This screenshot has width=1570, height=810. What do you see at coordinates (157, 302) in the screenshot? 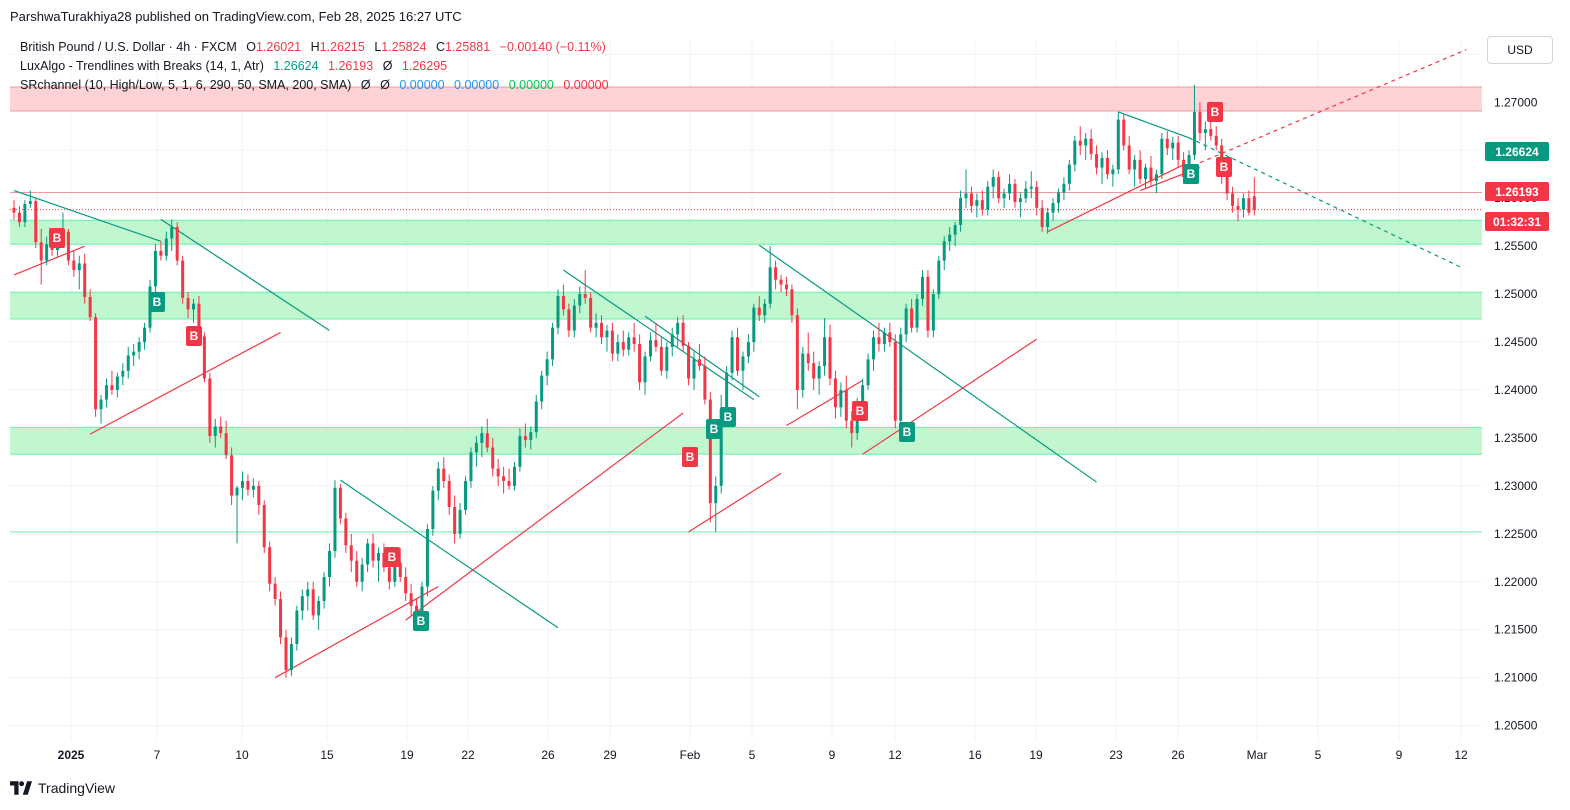
I see `signal-badge` at bounding box center [157, 302].